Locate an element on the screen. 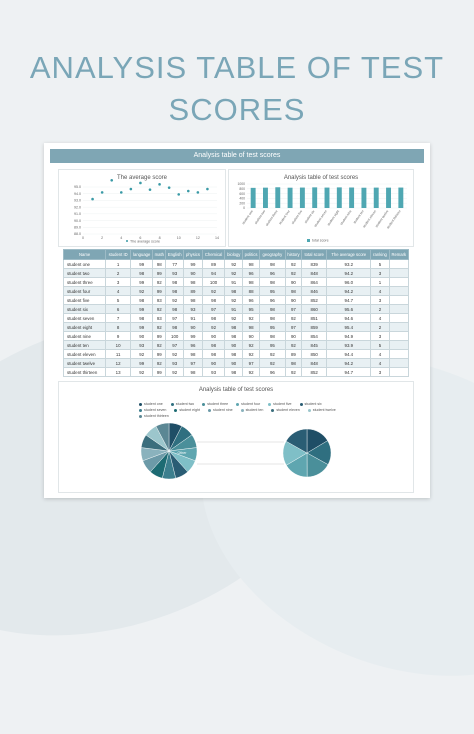 The height and width of the screenshot is (734, 474). x-tick-label: student six is located at coordinates (309, 216).